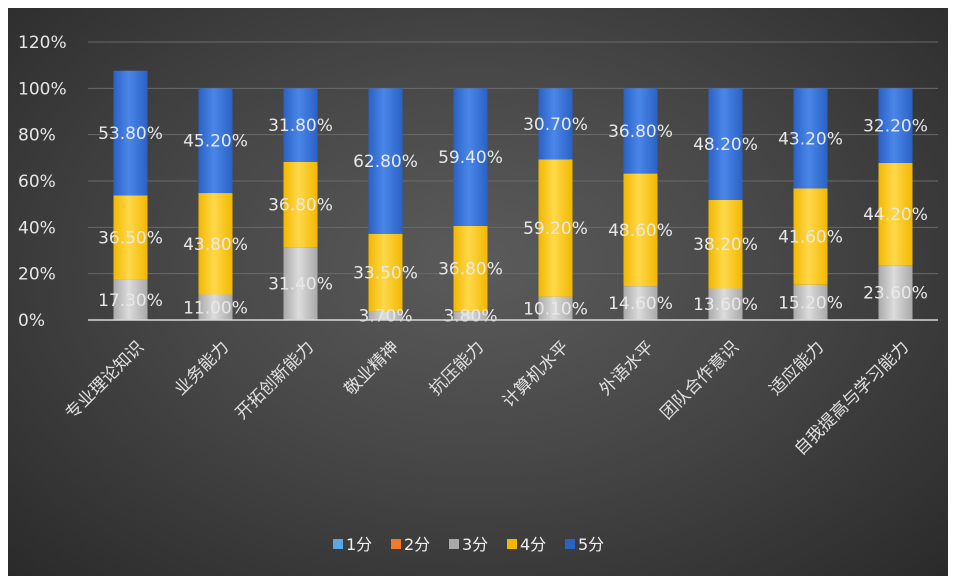  I want to click on data-label: 59.40%, so click(470, 158).